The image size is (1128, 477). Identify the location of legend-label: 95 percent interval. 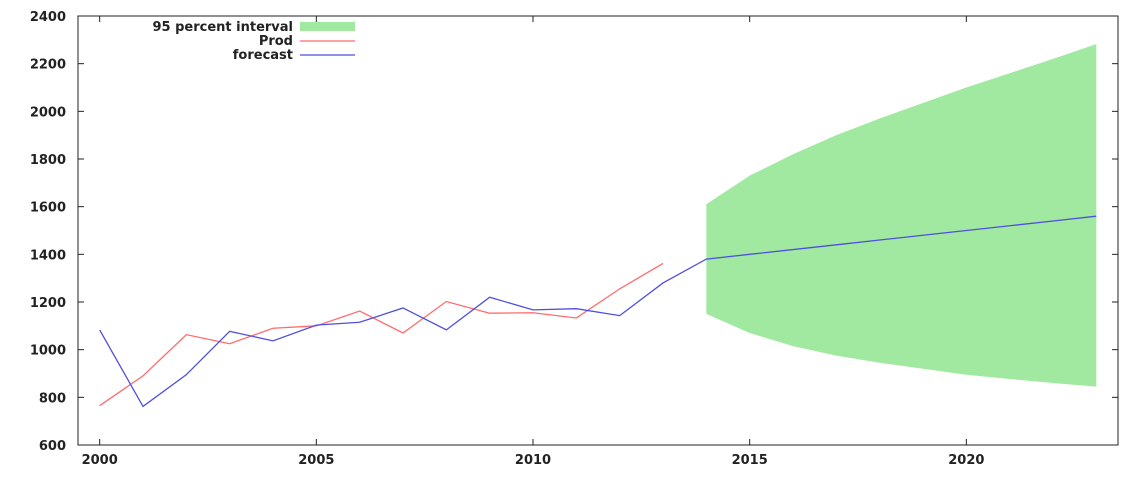
(222, 27).